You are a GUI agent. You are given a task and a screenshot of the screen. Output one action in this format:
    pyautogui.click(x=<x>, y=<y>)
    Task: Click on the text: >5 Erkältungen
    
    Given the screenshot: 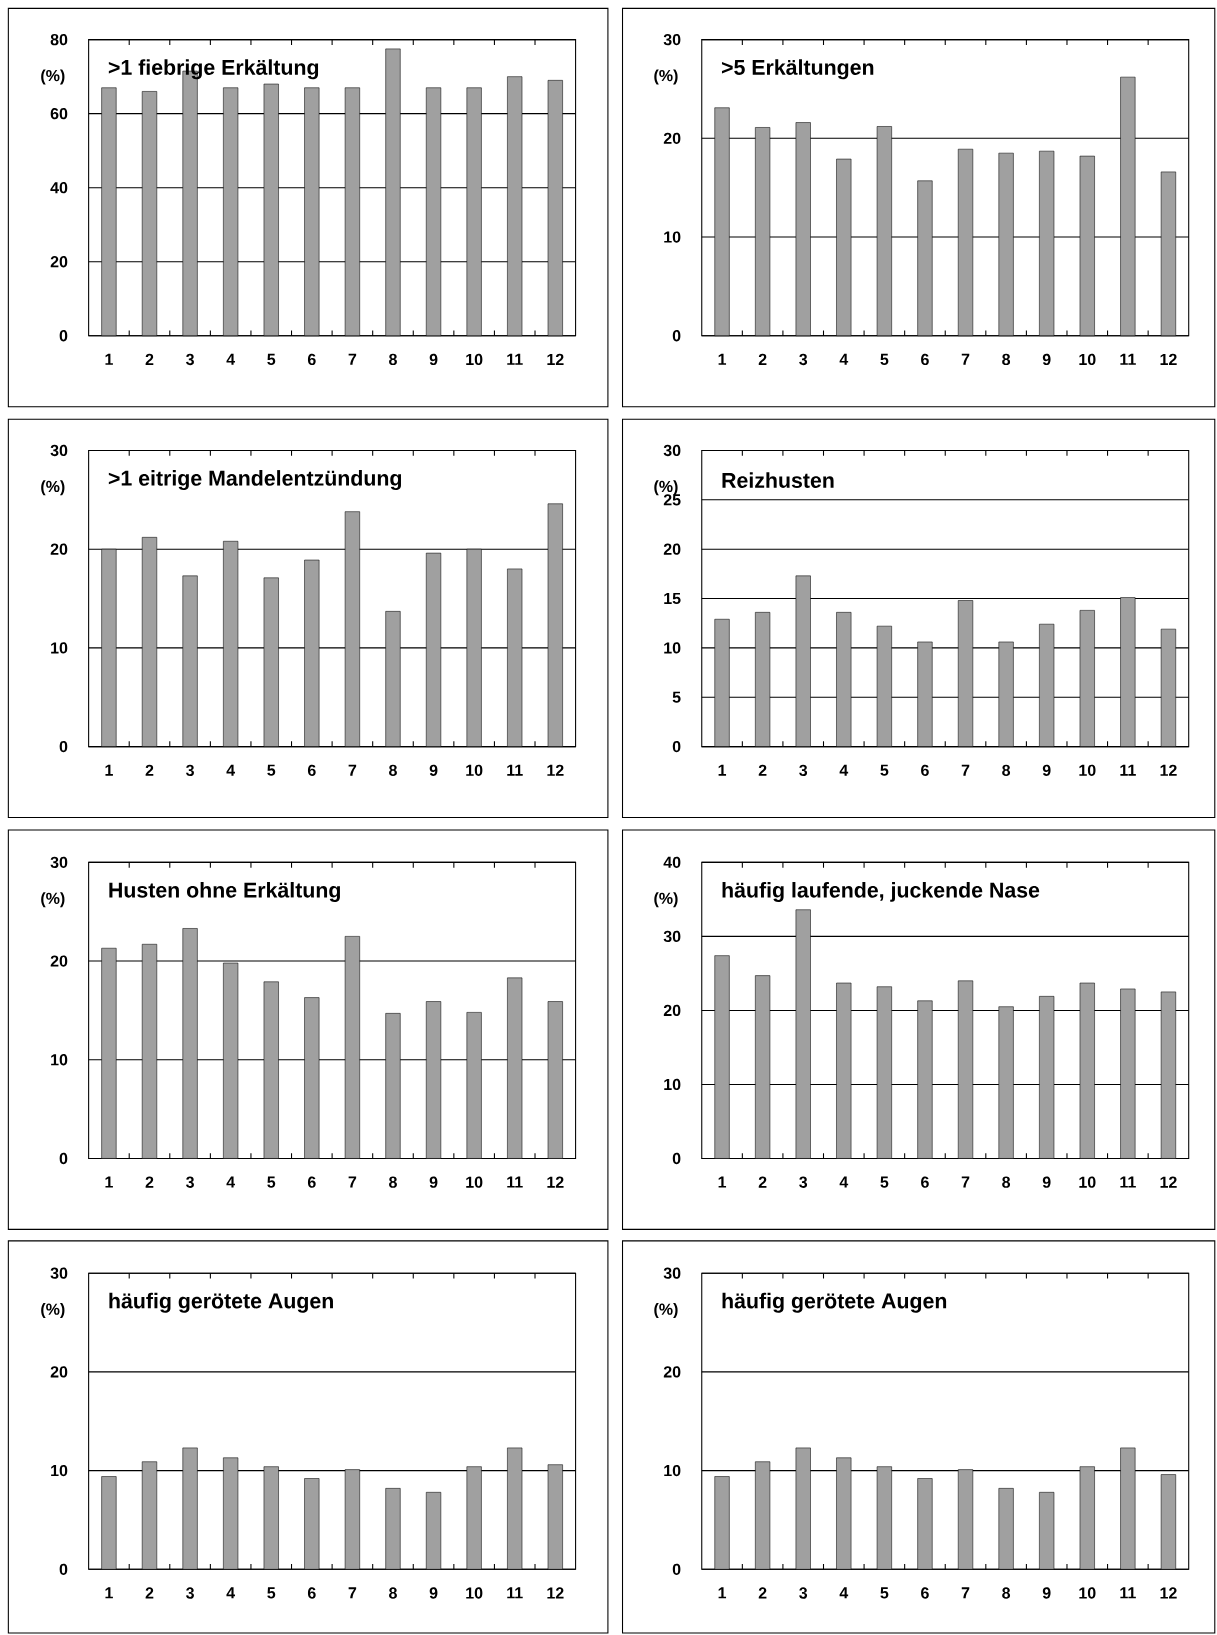 What is the action you would take?
    pyautogui.click(x=798, y=69)
    